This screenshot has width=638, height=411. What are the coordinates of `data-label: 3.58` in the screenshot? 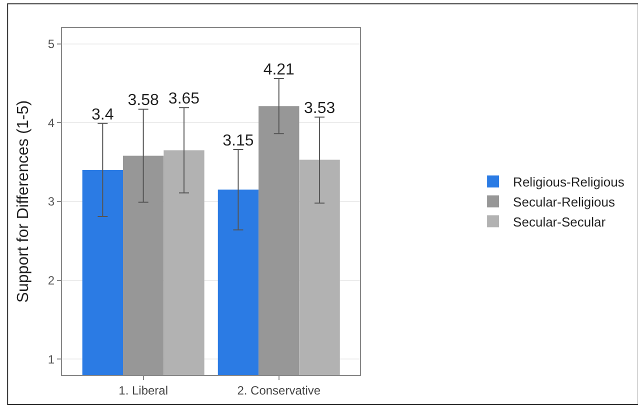 It's located at (143, 101).